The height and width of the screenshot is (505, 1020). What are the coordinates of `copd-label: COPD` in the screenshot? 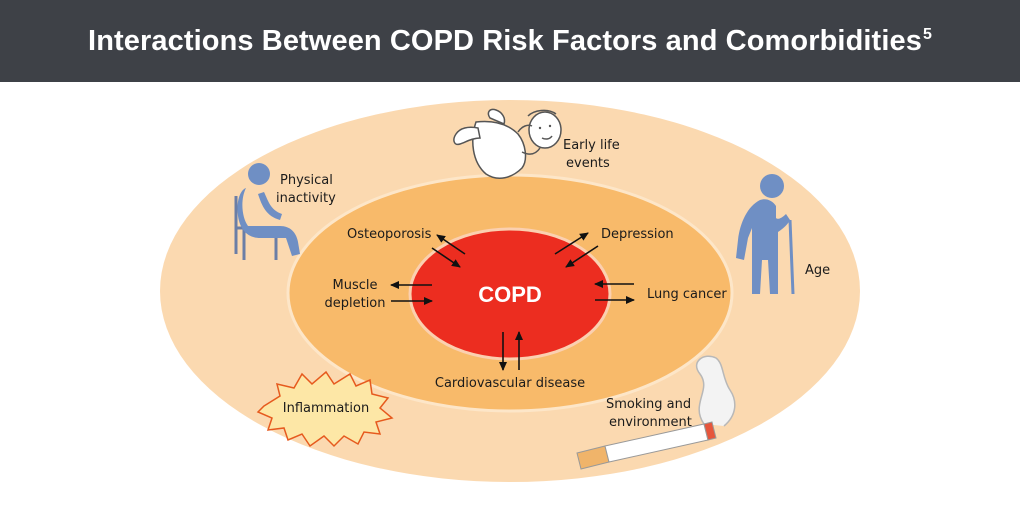 It's located at (510, 294).